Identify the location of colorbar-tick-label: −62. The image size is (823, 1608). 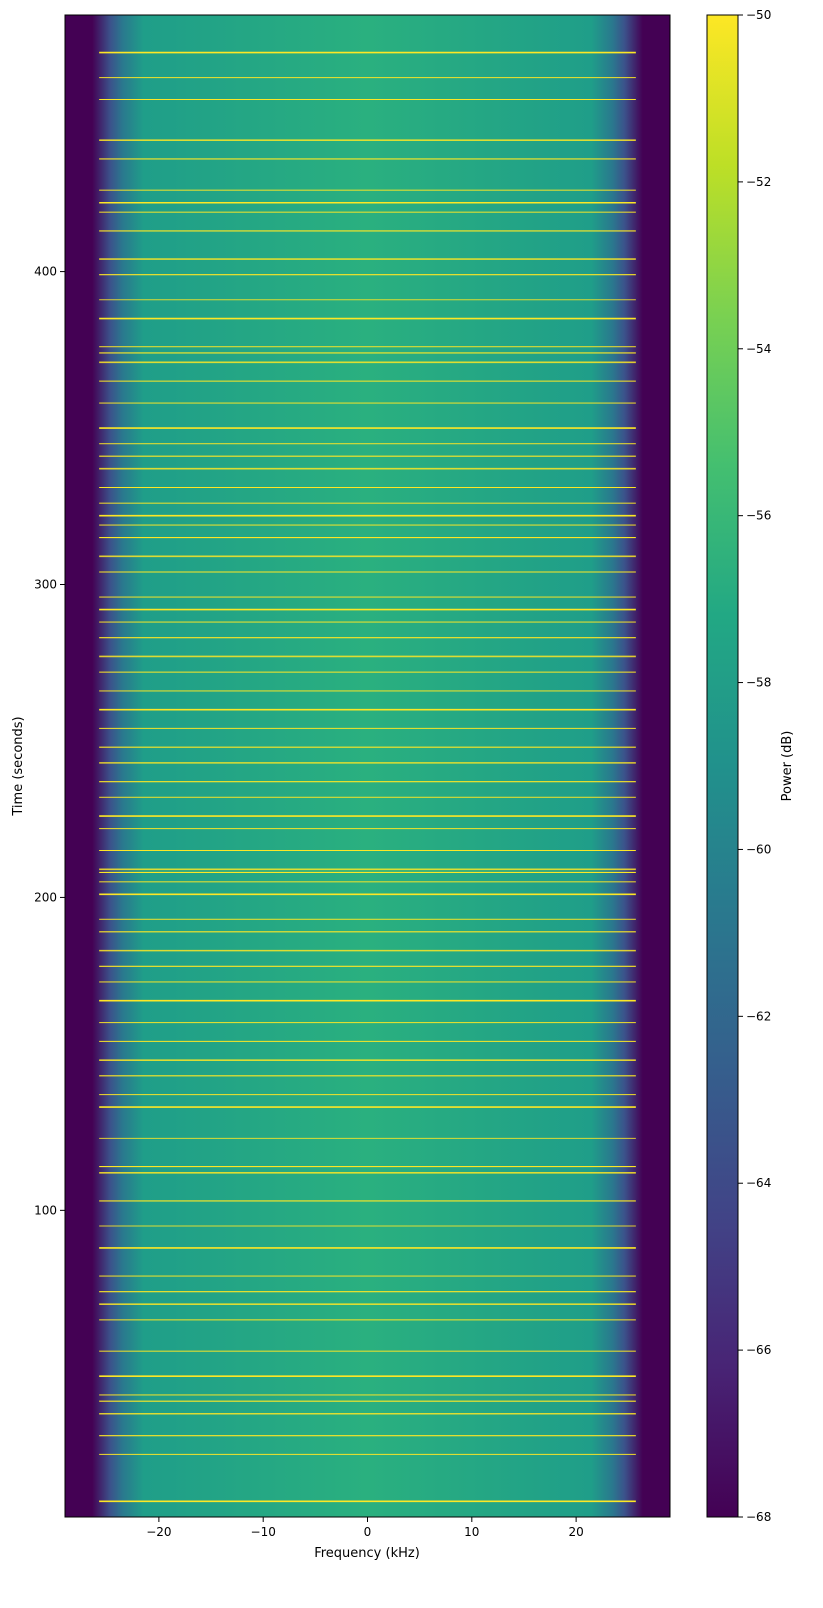
(758, 1016).